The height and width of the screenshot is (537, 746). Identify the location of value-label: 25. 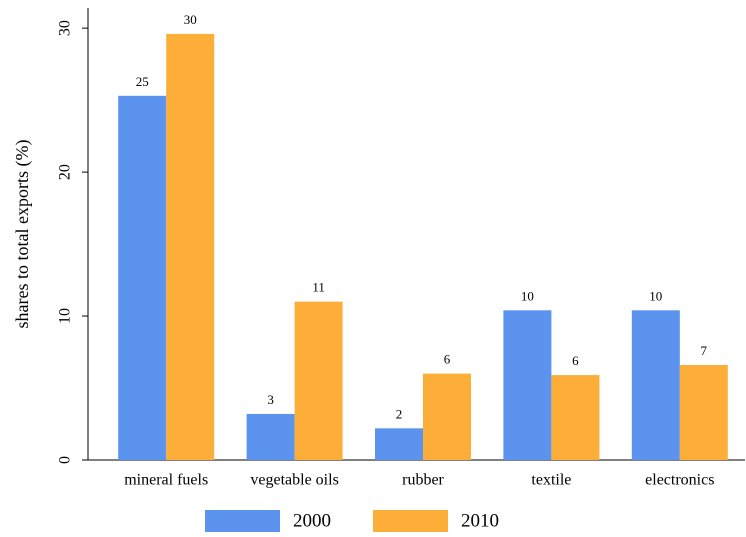
(142, 81).